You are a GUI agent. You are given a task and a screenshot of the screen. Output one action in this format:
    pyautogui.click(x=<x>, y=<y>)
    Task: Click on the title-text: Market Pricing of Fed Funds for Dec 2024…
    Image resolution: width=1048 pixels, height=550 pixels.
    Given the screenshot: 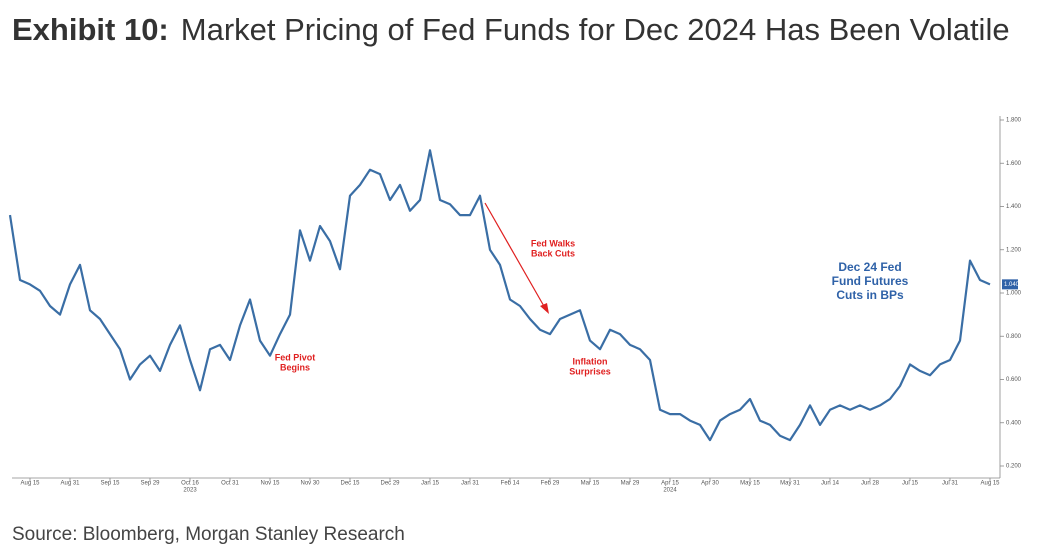 What is the action you would take?
    pyautogui.click(x=595, y=29)
    